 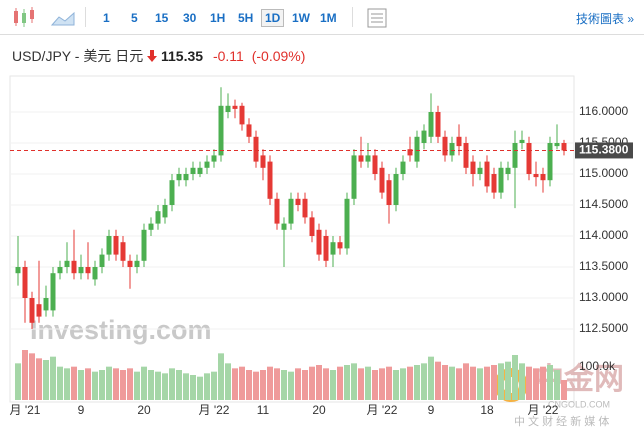 What do you see at coordinates (134, 18) in the screenshot?
I see `interval-button: 5` at bounding box center [134, 18].